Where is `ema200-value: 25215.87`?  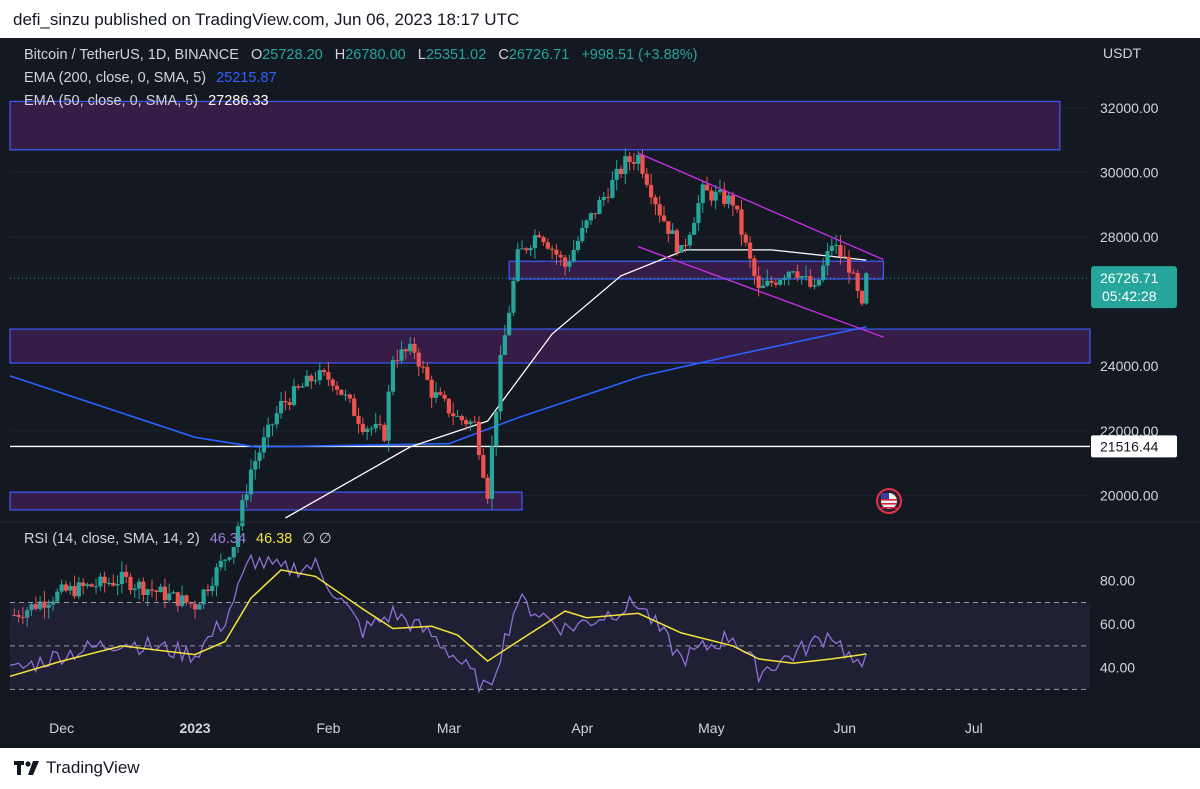
ema200-value: 25215.87 is located at coordinates (246, 78).